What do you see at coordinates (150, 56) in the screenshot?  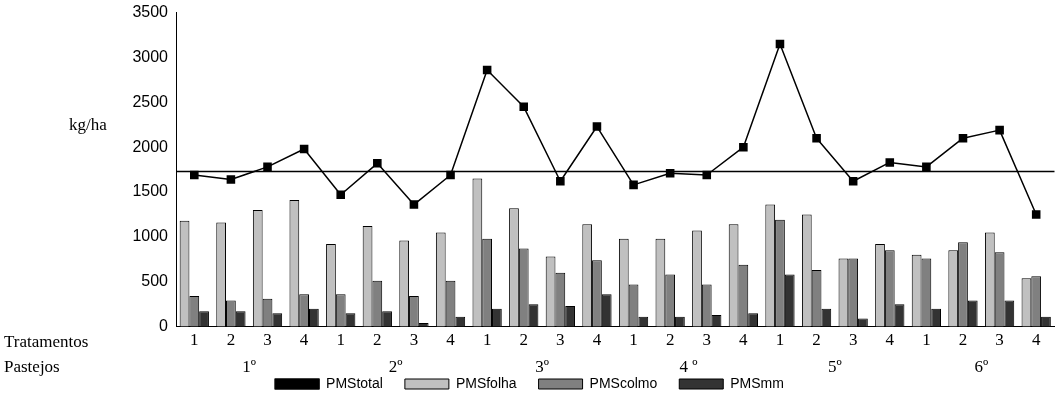 I see `y-tick-label: 3000` at bounding box center [150, 56].